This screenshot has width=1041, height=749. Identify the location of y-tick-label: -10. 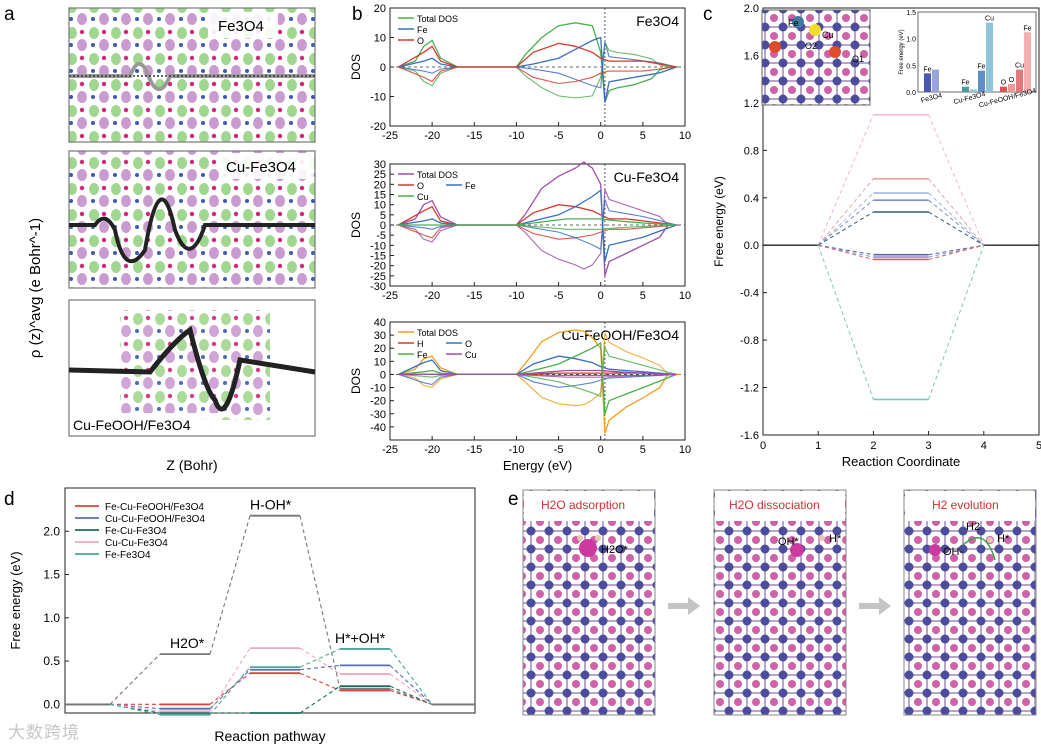
(378, 98).